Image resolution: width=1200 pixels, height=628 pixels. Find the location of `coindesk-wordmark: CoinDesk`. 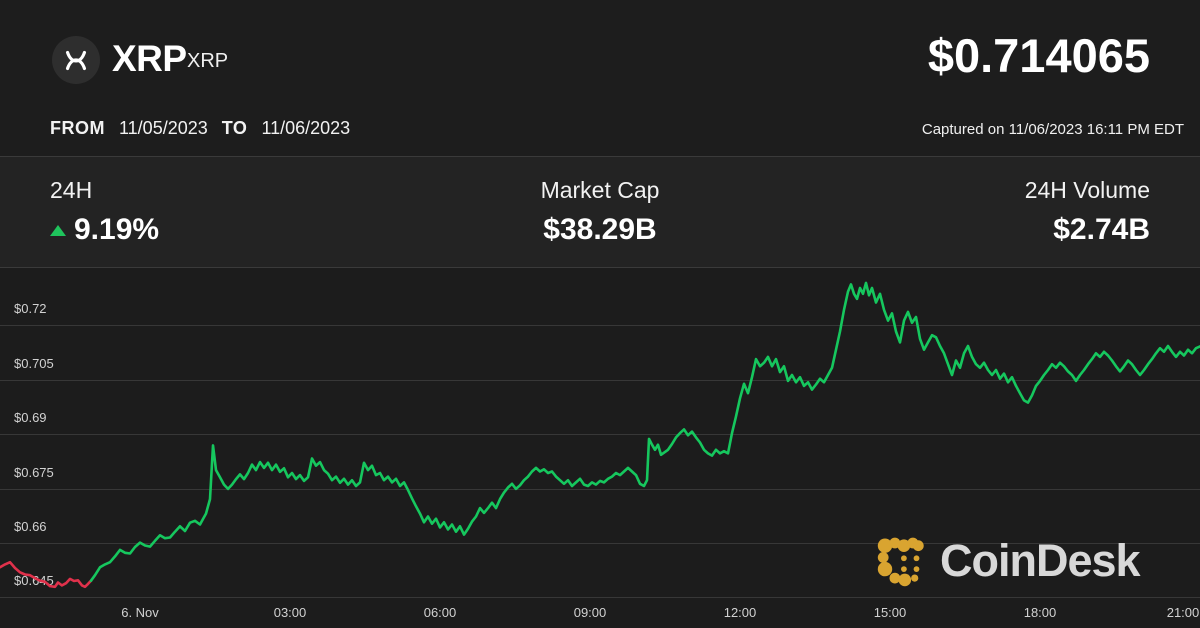

coindesk-wordmark: CoinDesk is located at coordinates (1040, 560).